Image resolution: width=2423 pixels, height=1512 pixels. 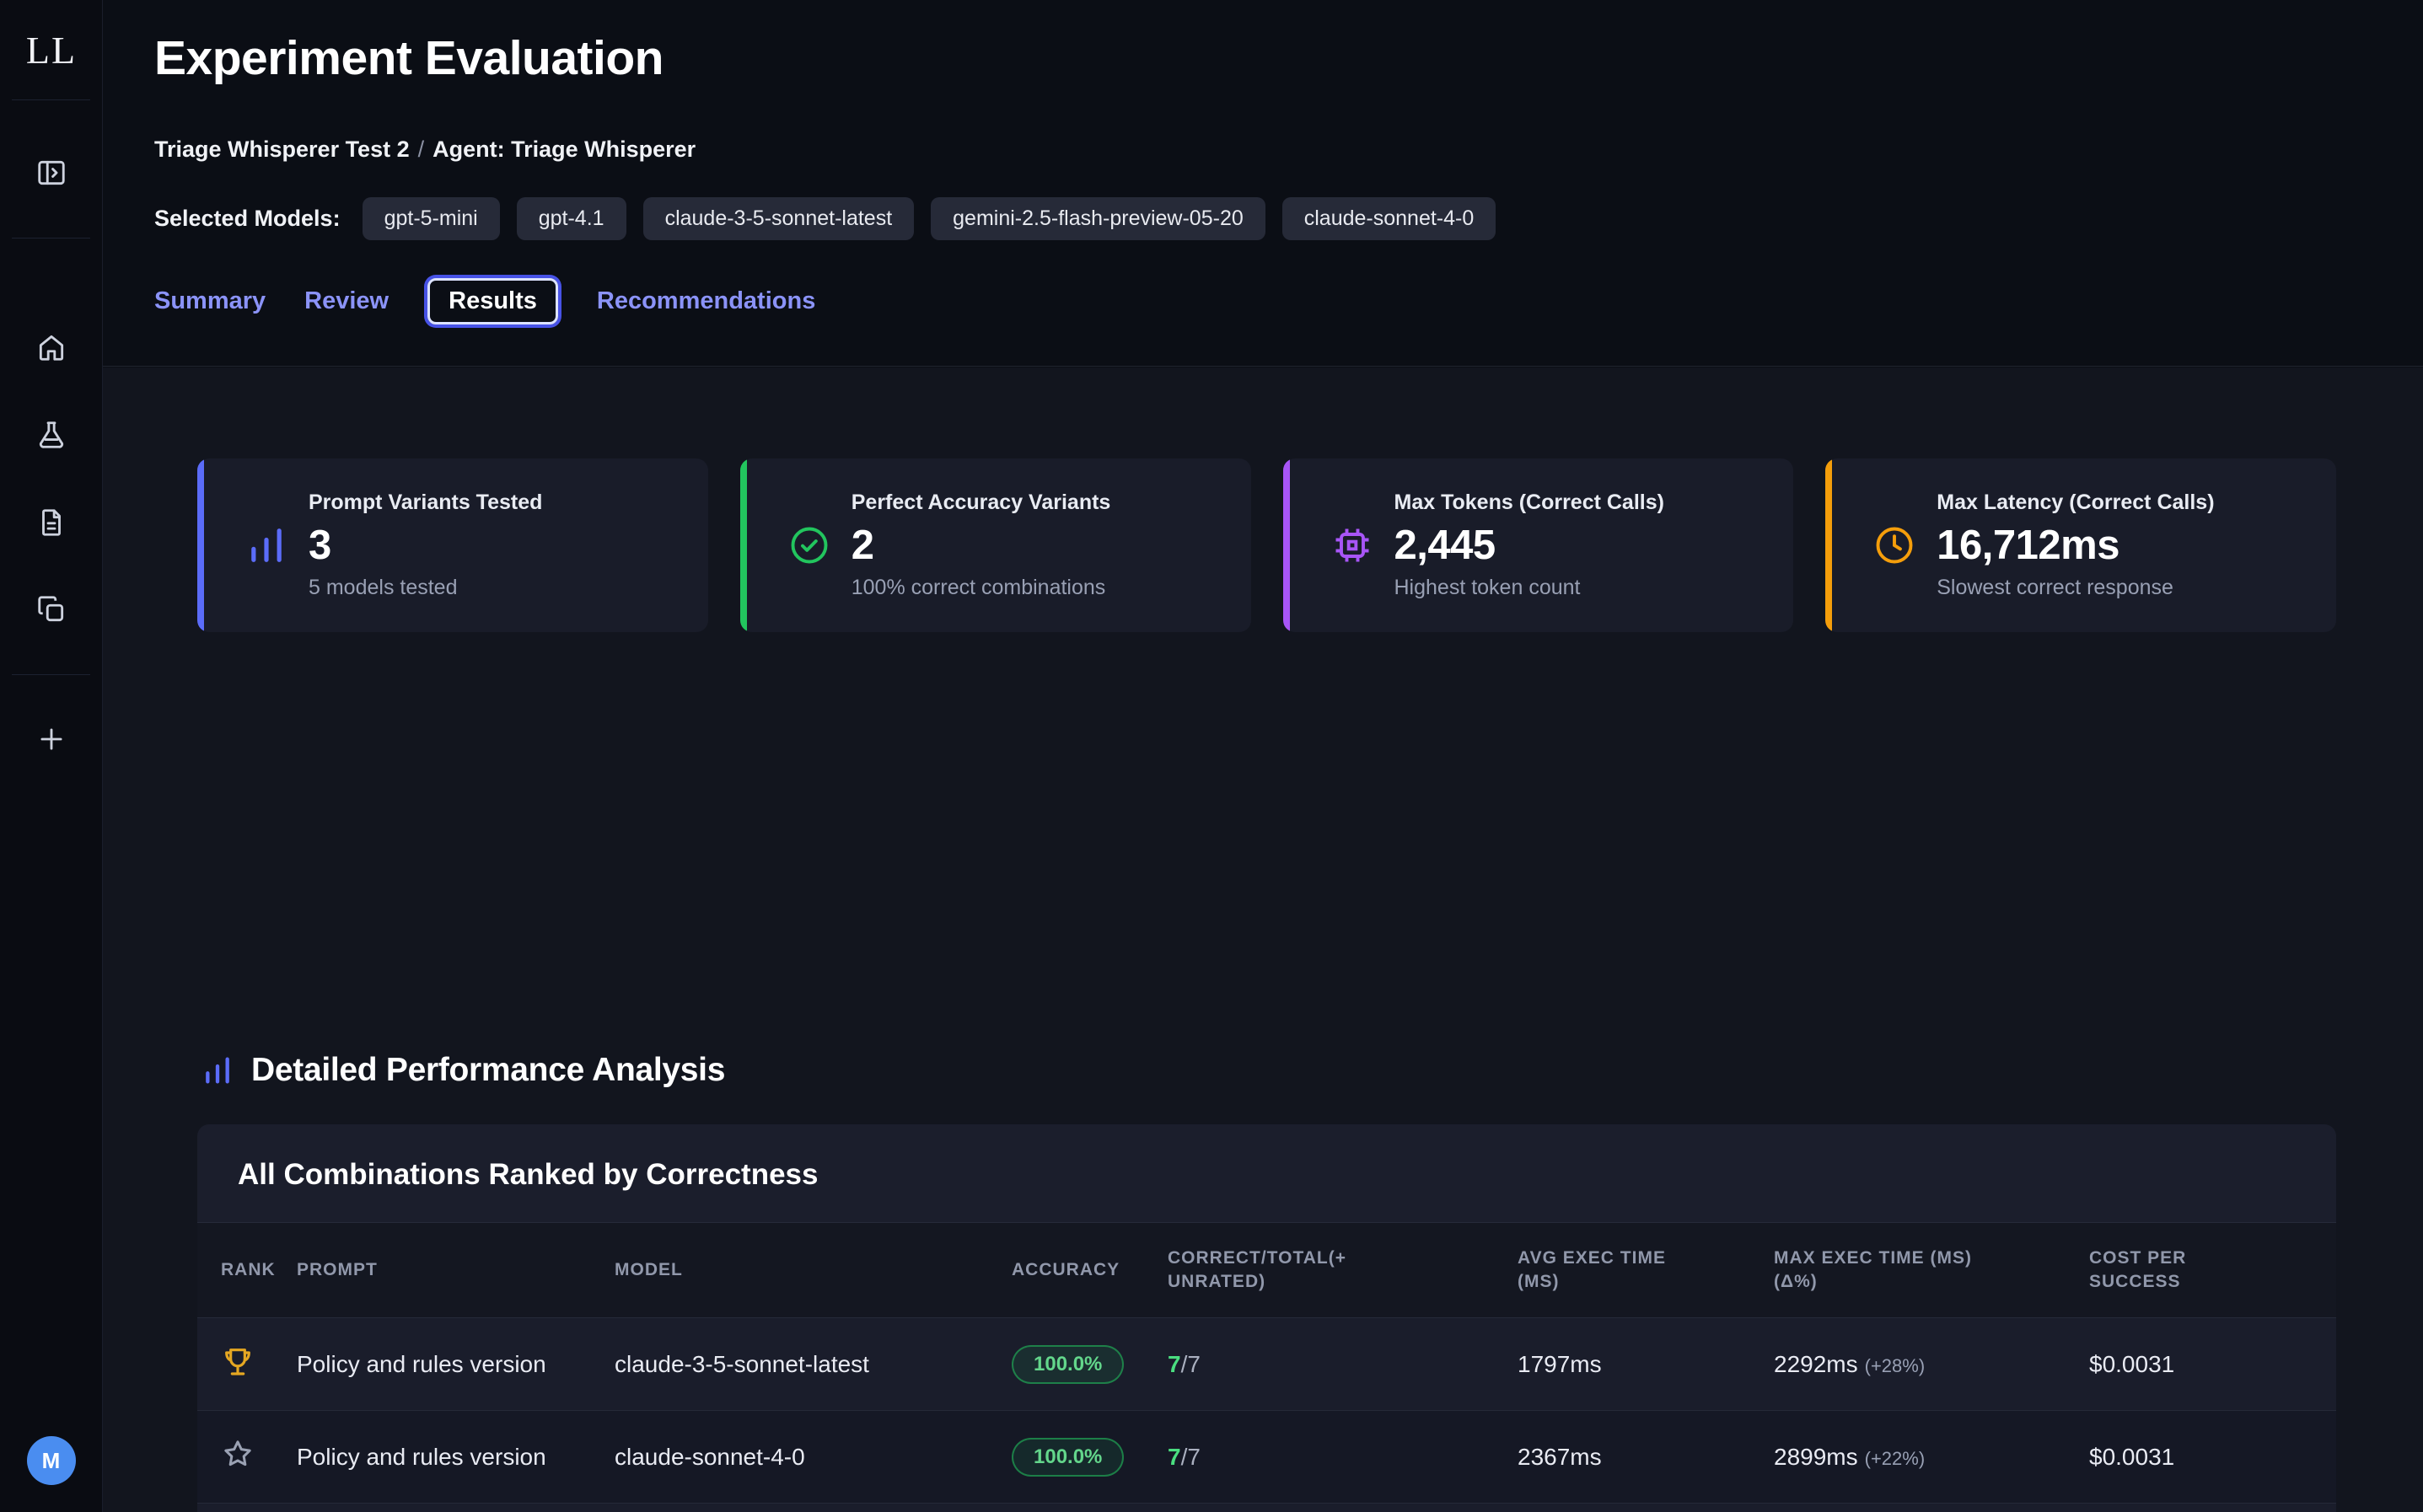 What do you see at coordinates (51, 1460) in the screenshot?
I see `user-avatar: M` at bounding box center [51, 1460].